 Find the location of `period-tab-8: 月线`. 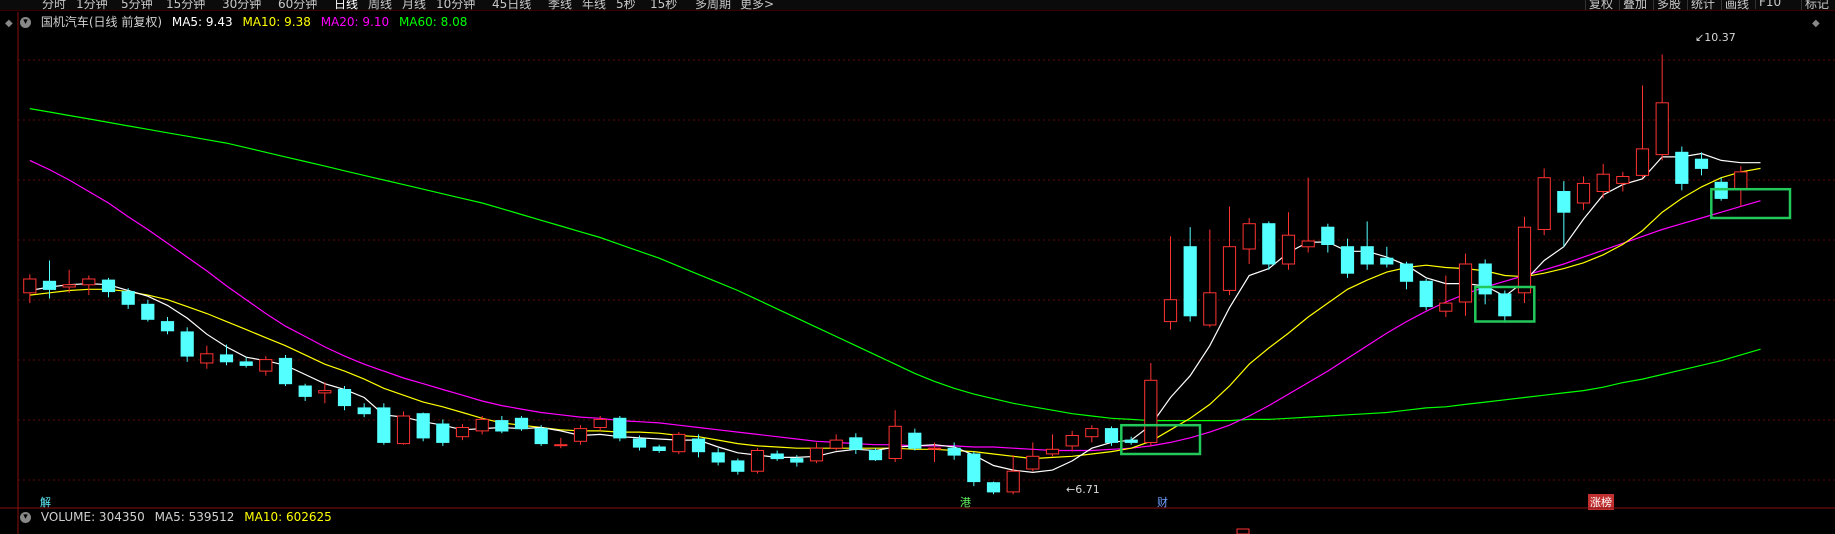

period-tab-8: 月线 is located at coordinates (414, 5).